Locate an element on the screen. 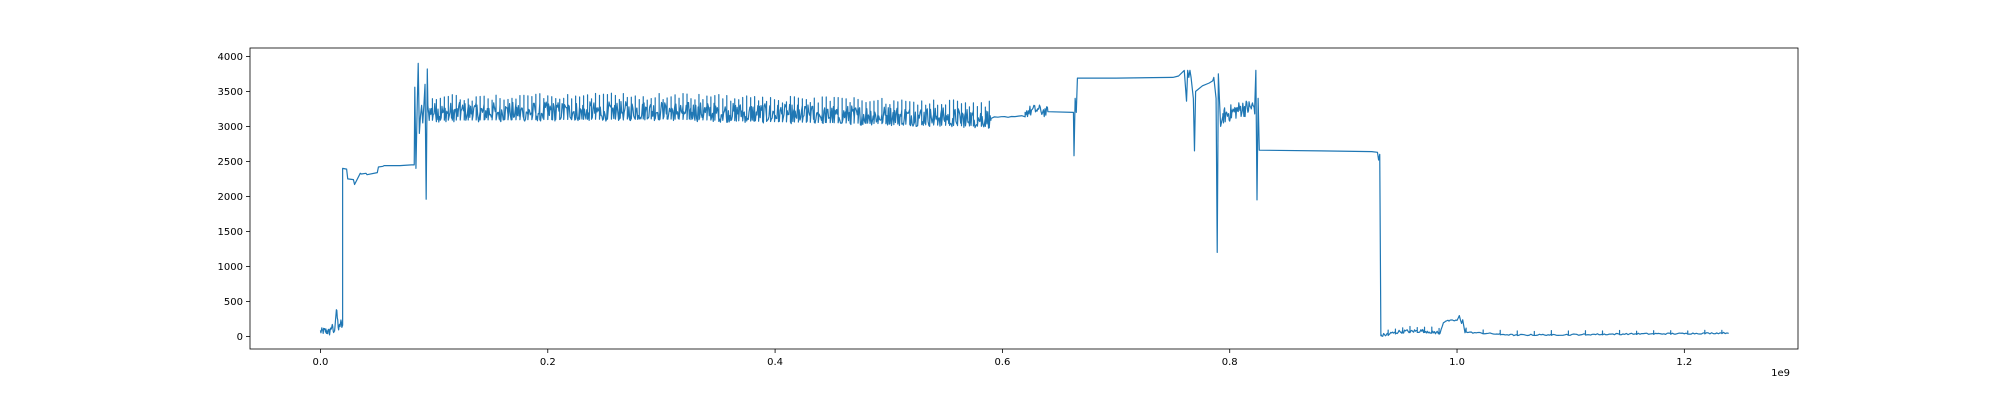 The height and width of the screenshot is (400, 1999). y-tick-label: 4000 is located at coordinates (230, 57).